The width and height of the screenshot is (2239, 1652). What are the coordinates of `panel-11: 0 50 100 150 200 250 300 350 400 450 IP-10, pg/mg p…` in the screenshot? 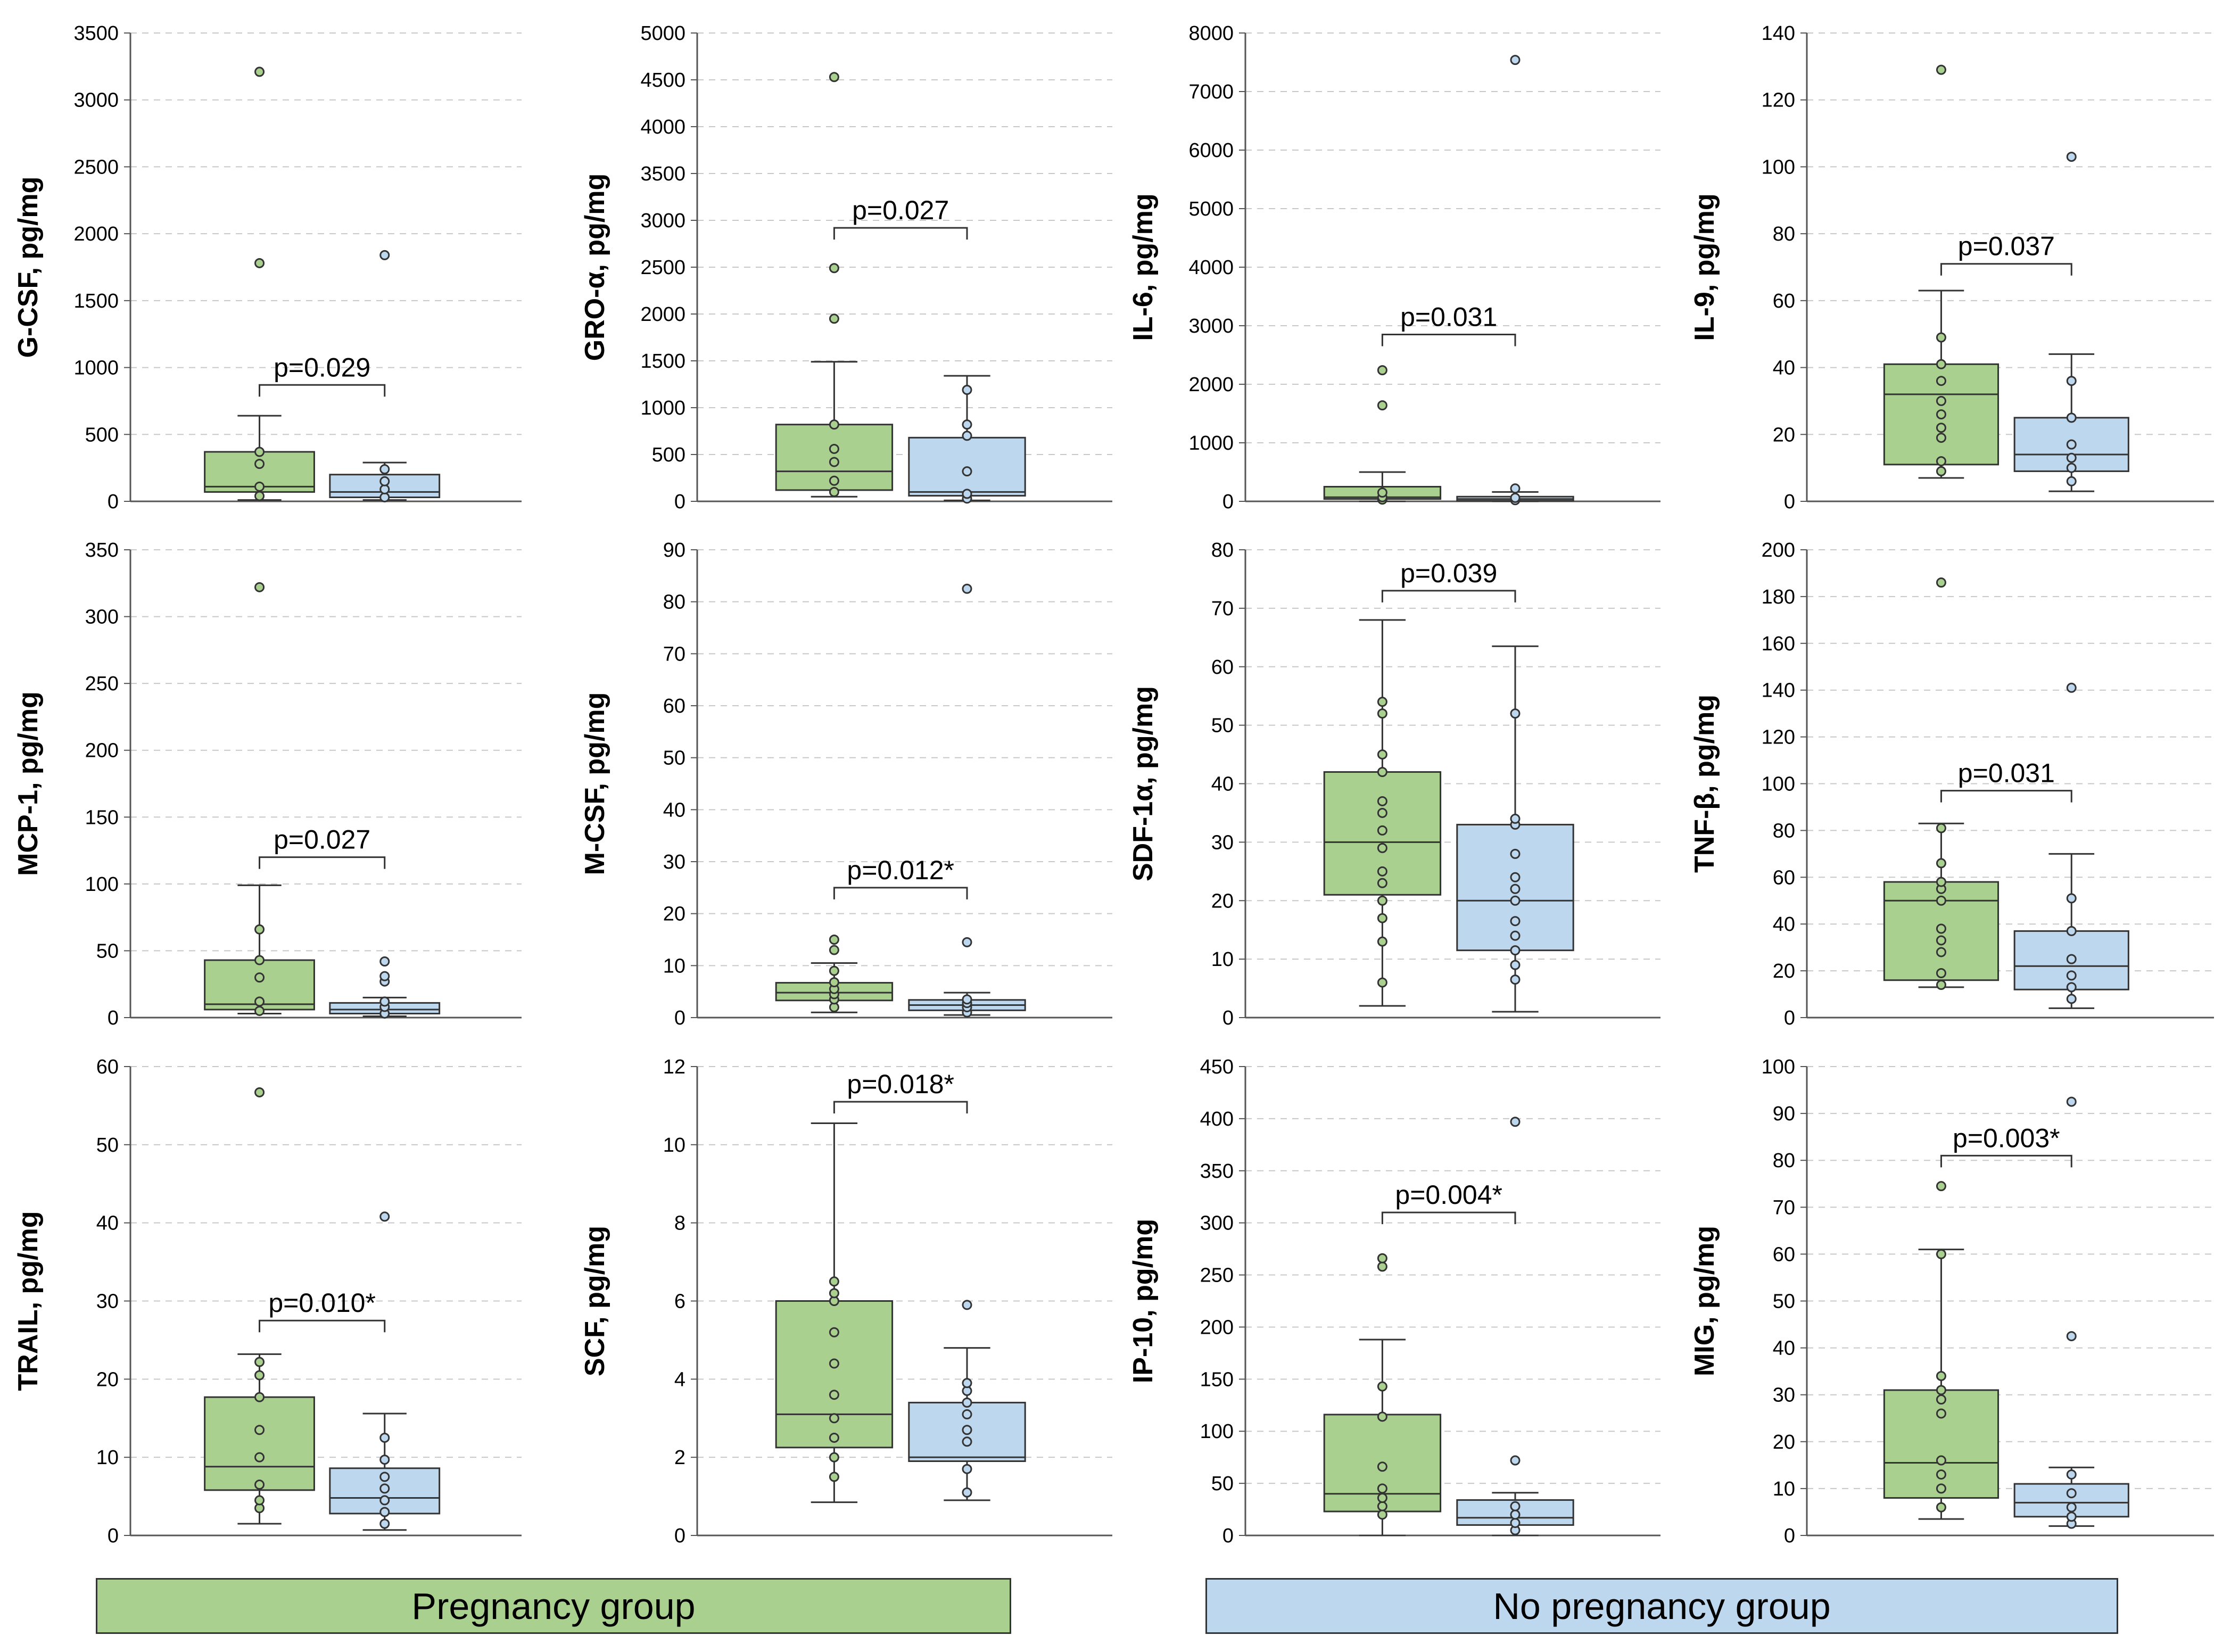 It's located at (1394, 1301).